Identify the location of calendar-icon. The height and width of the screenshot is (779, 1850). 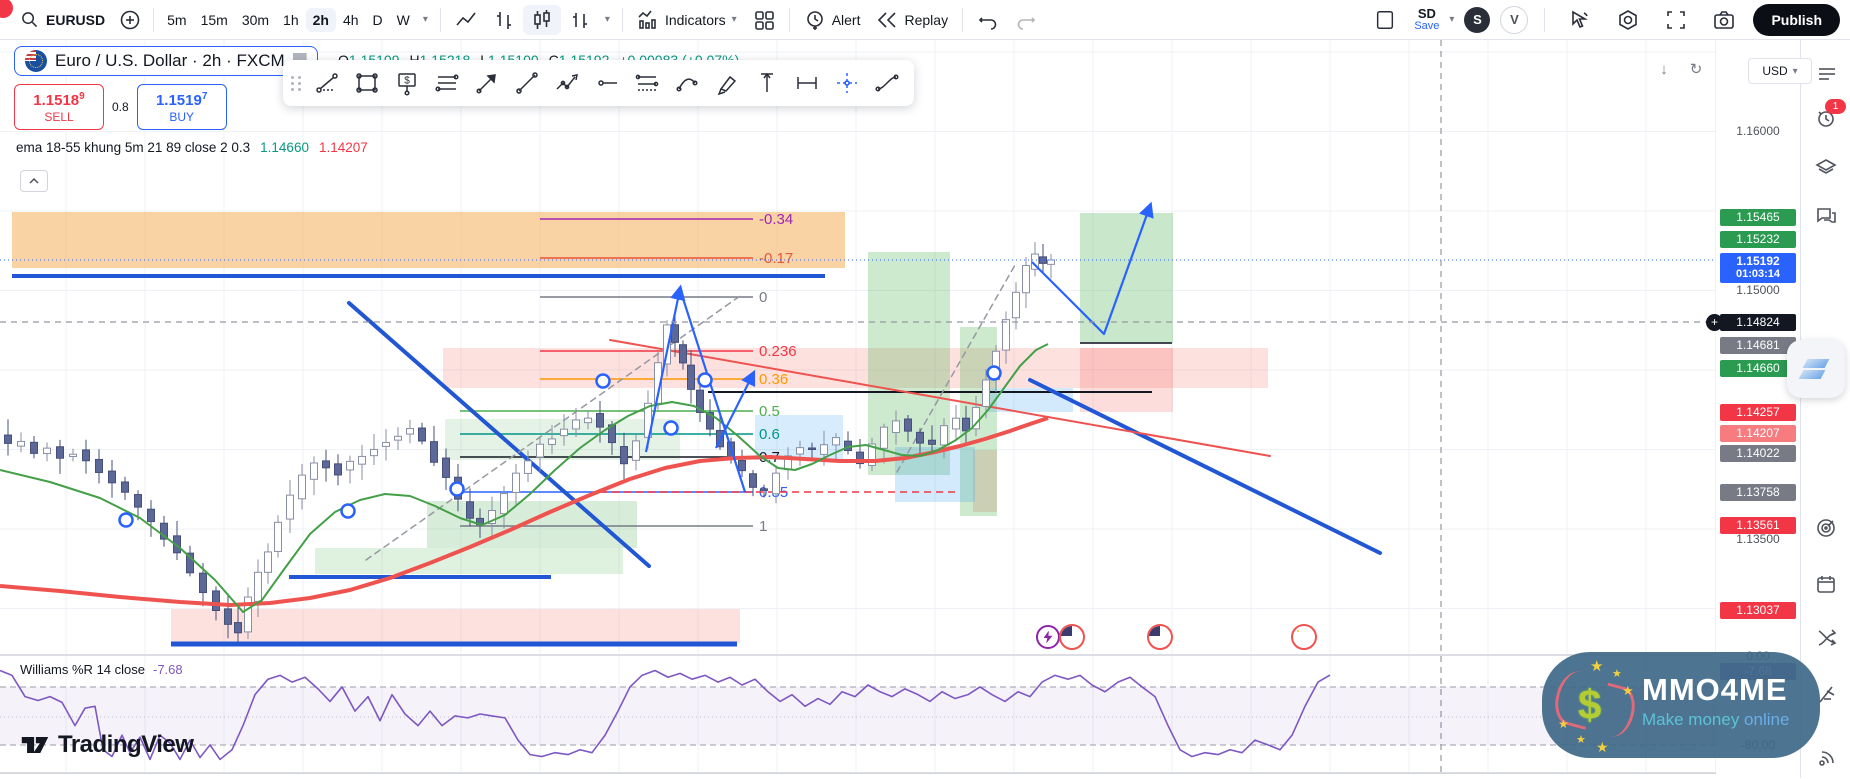
(1826, 584).